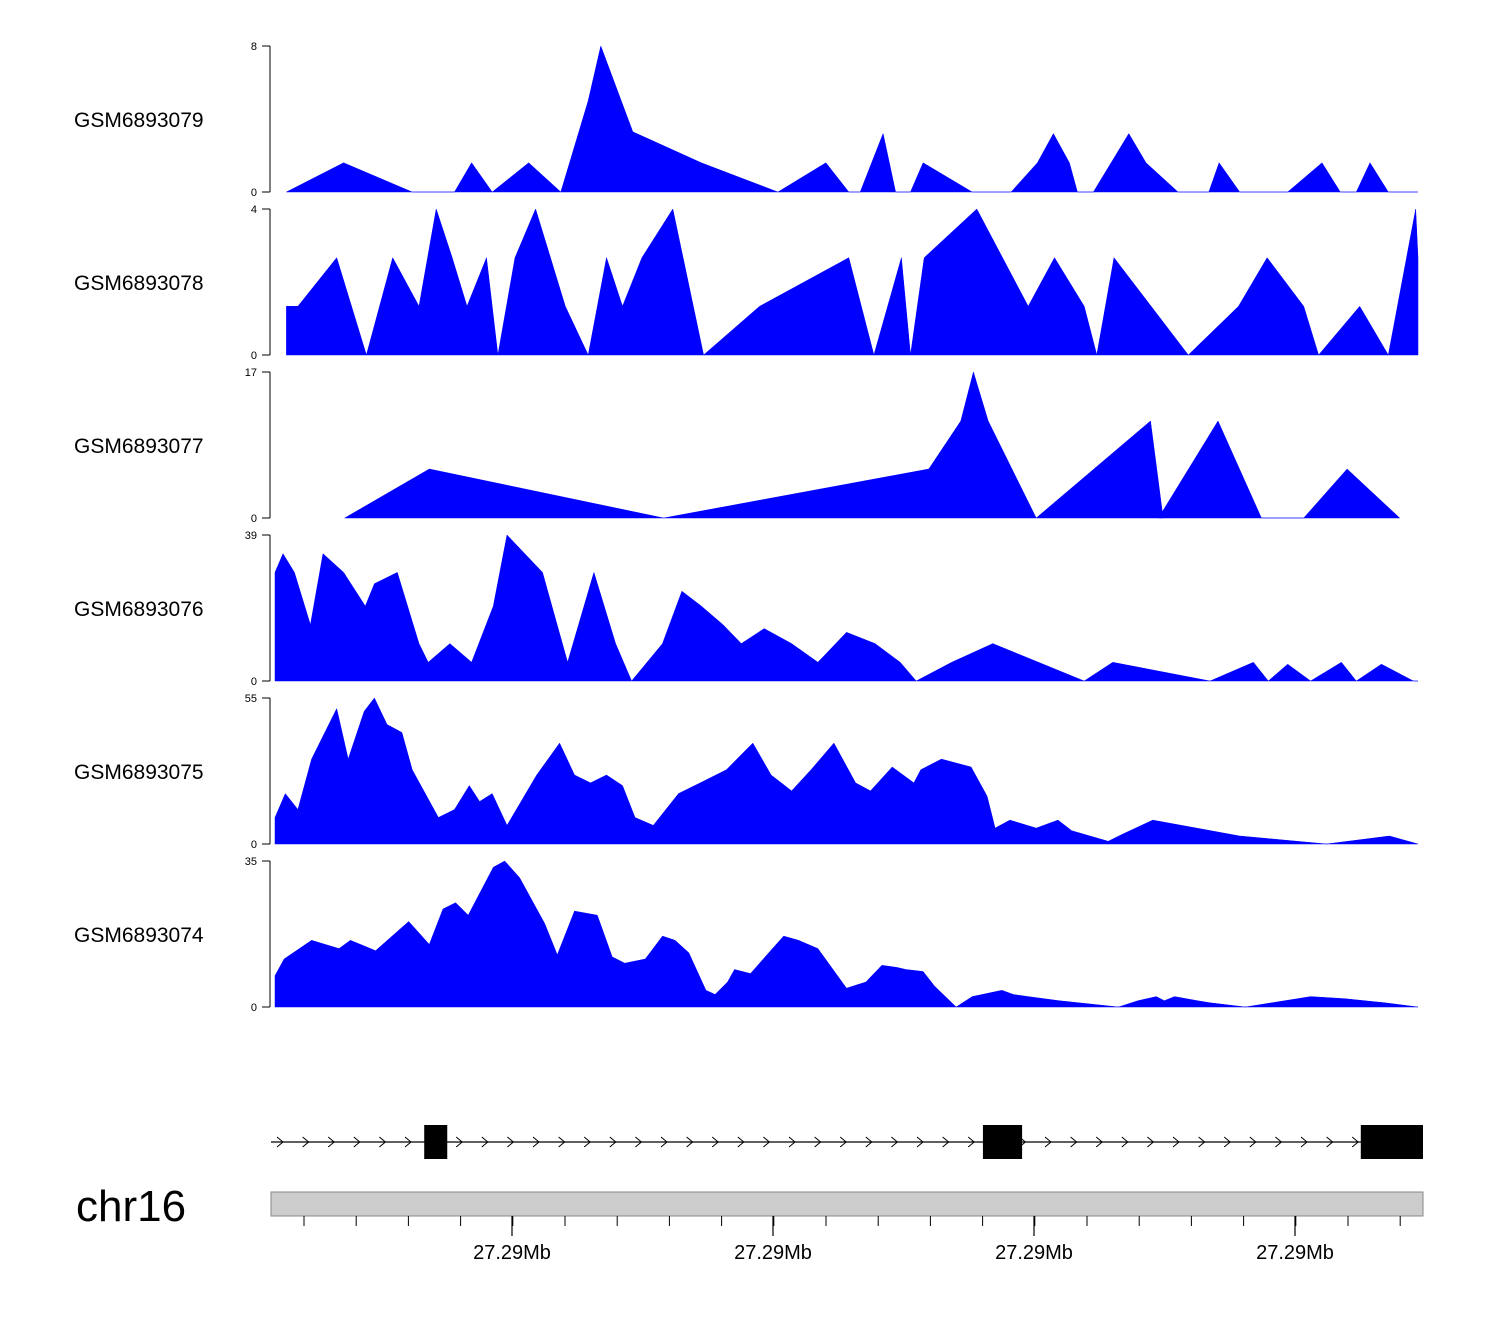 This screenshot has width=1500, height=1320. I want to click on track-label: GSM6893075, so click(139, 772).